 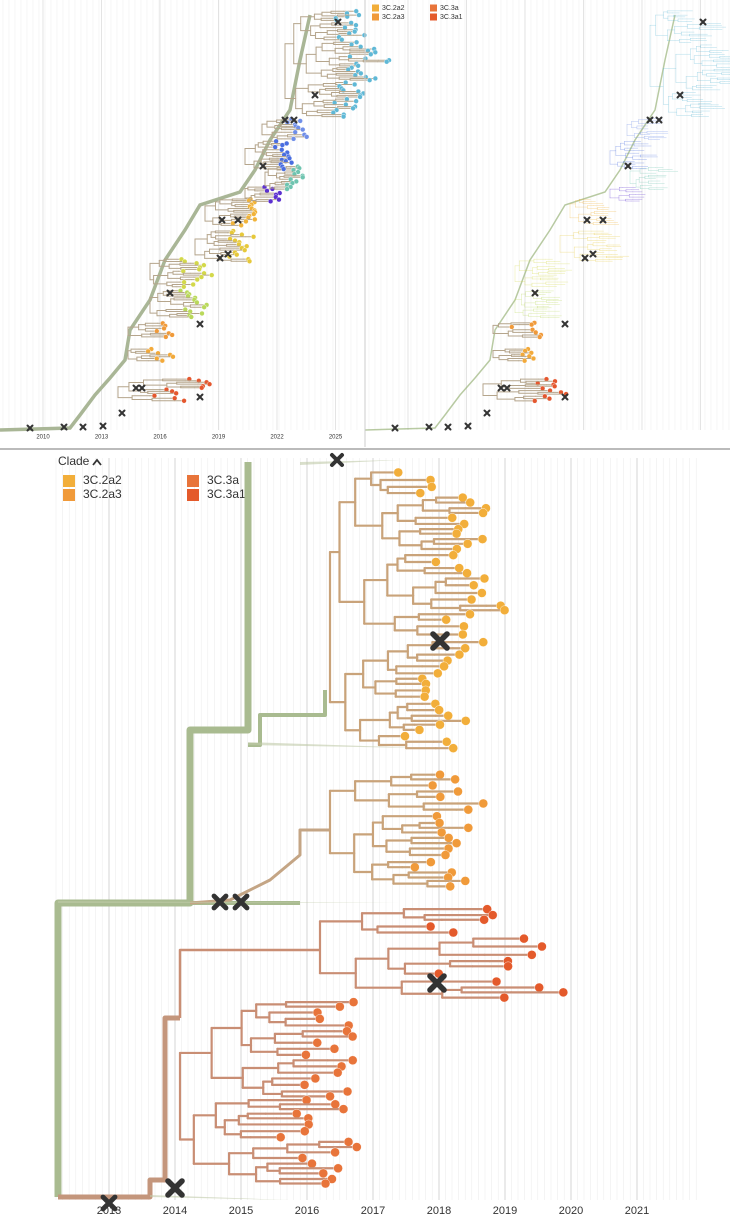 What do you see at coordinates (102, 480) in the screenshot?
I see `legend-label: 3C.2a2` at bounding box center [102, 480].